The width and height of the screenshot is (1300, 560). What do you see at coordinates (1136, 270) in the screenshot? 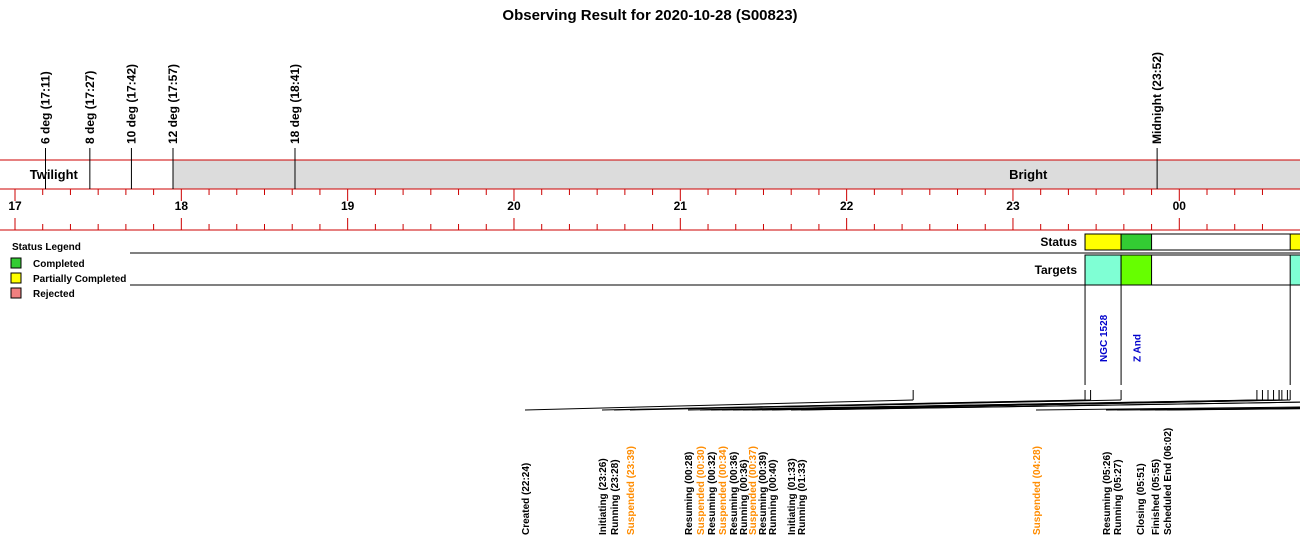
I see `target-block-z-and` at bounding box center [1136, 270].